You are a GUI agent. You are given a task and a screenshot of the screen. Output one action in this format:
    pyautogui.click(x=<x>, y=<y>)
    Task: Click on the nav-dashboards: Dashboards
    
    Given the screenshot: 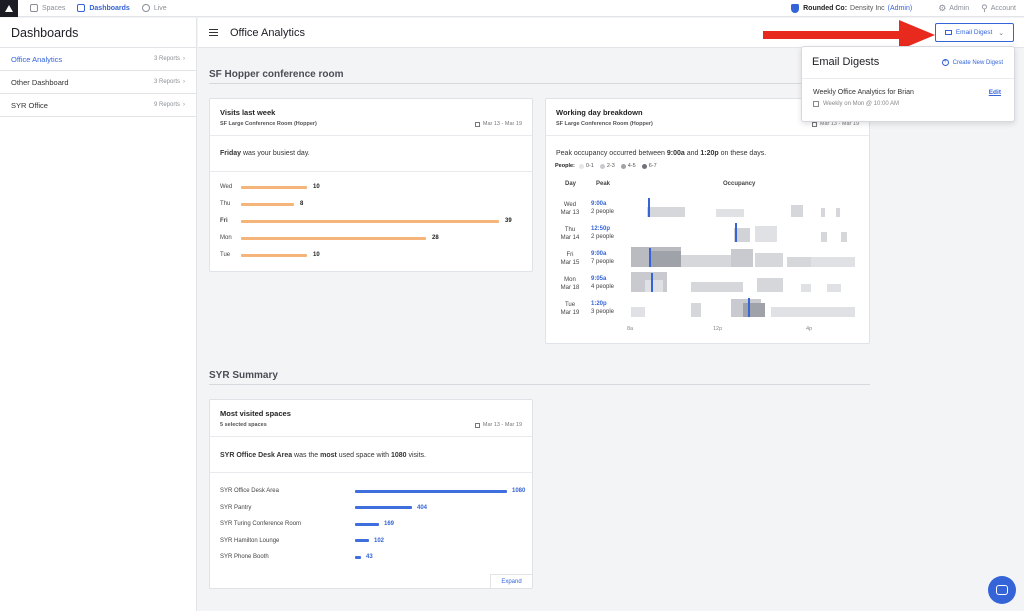 What is the action you would take?
    pyautogui.click(x=103, y=8)
    